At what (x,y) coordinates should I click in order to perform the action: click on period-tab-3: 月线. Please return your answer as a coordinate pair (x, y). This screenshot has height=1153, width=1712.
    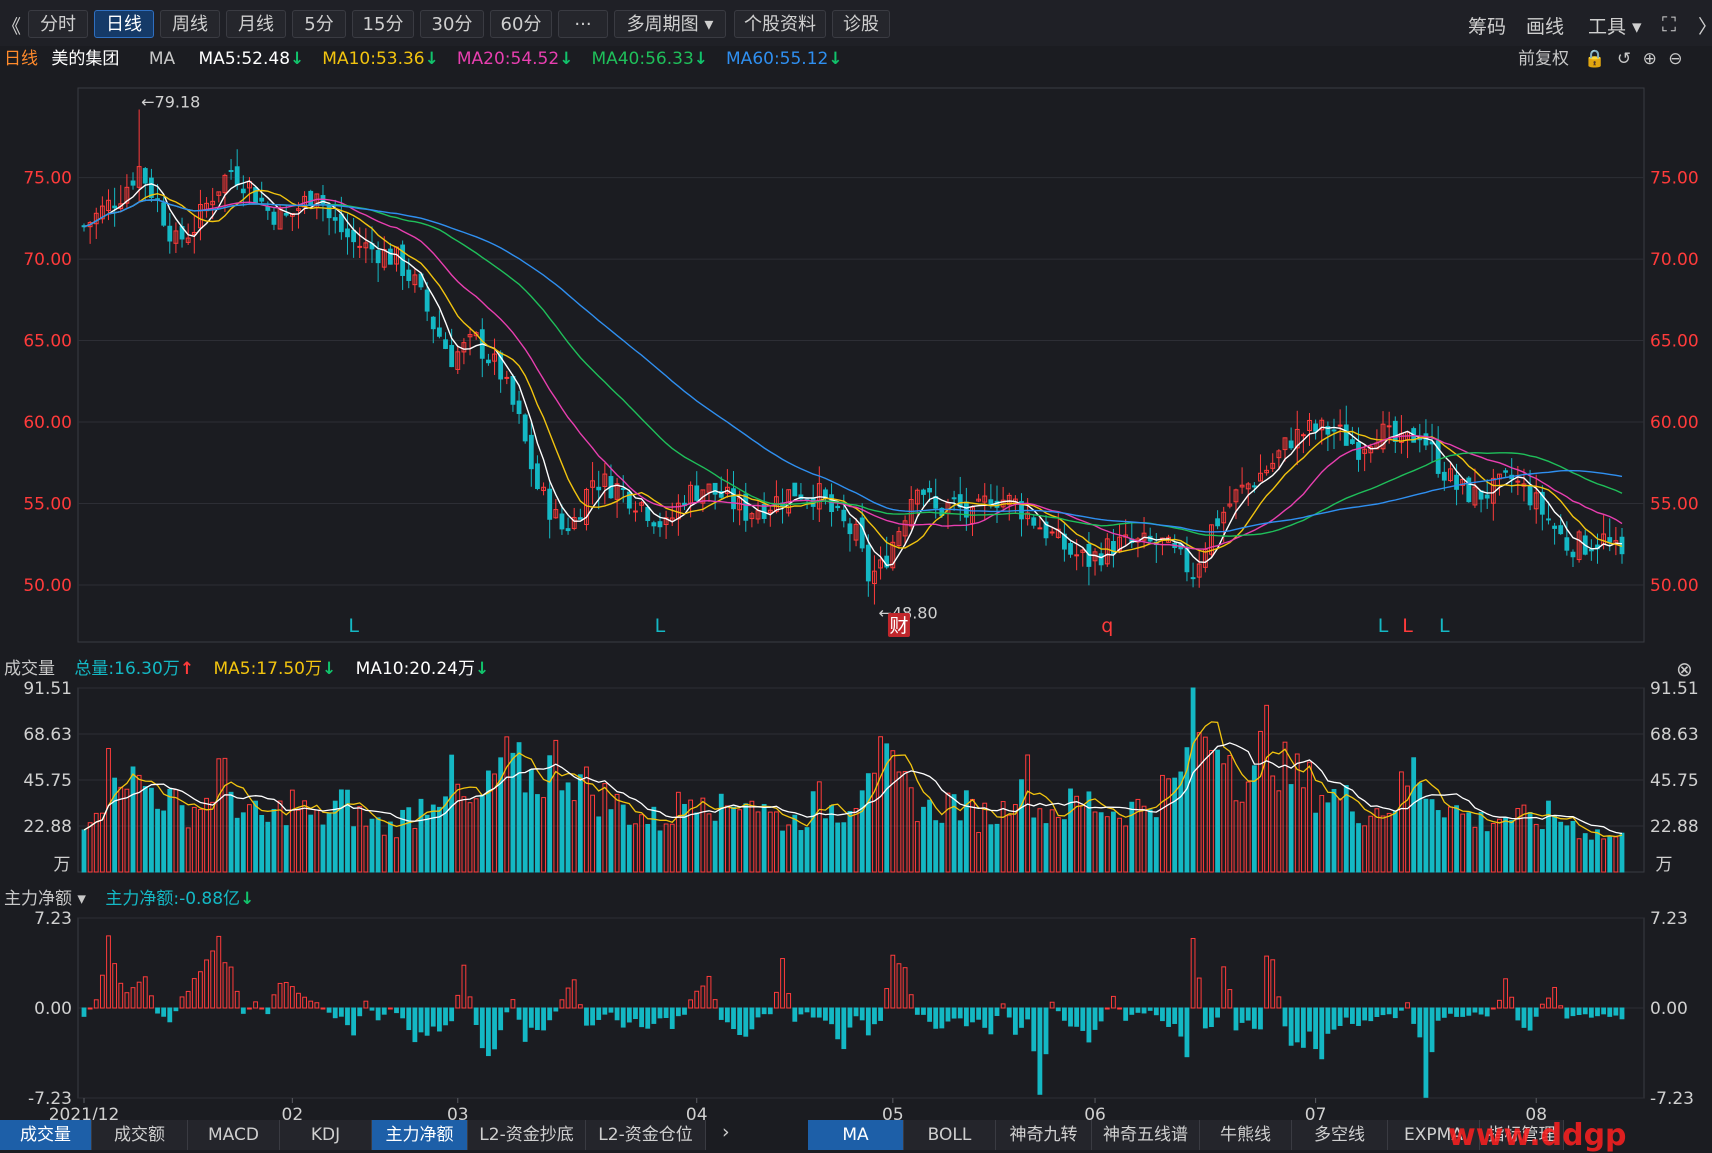
    Looking at the image, I should click on (256, 24).